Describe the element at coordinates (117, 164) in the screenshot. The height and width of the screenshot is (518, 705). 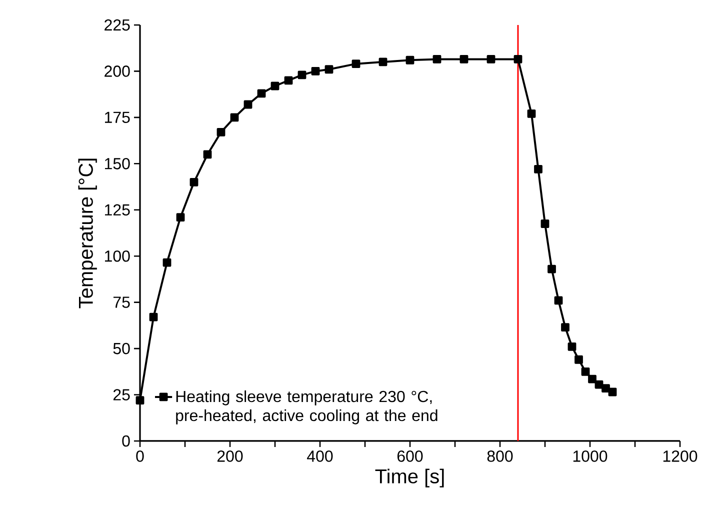
I see `y-tick-label: 150` at that location.